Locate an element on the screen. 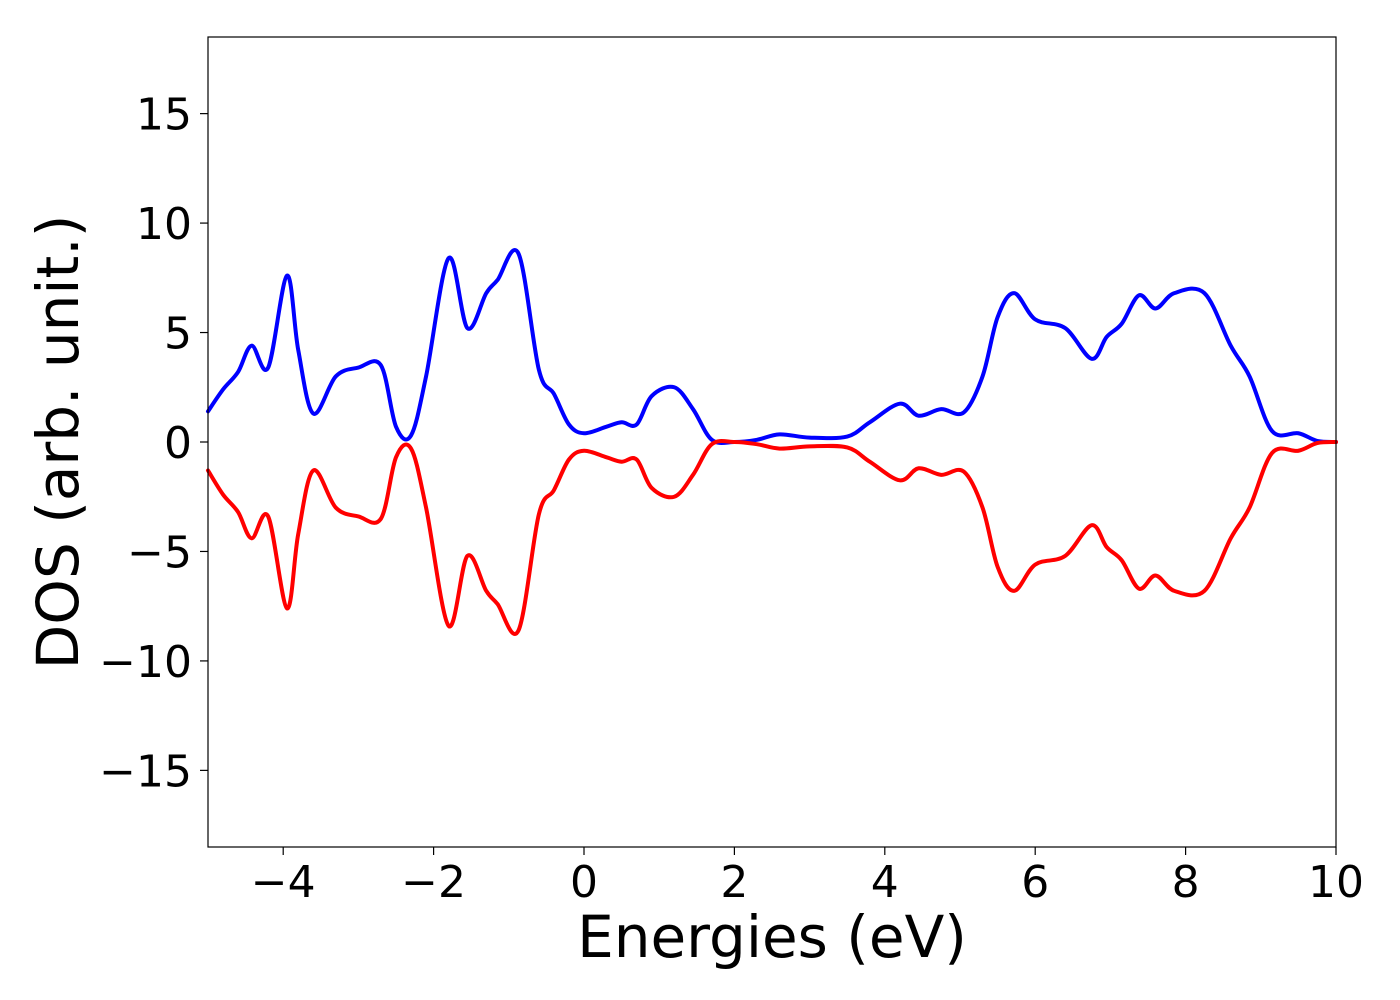 The image size is (1400, 1000). x-tick-label: 10 is located at coordinates (1336, 882).